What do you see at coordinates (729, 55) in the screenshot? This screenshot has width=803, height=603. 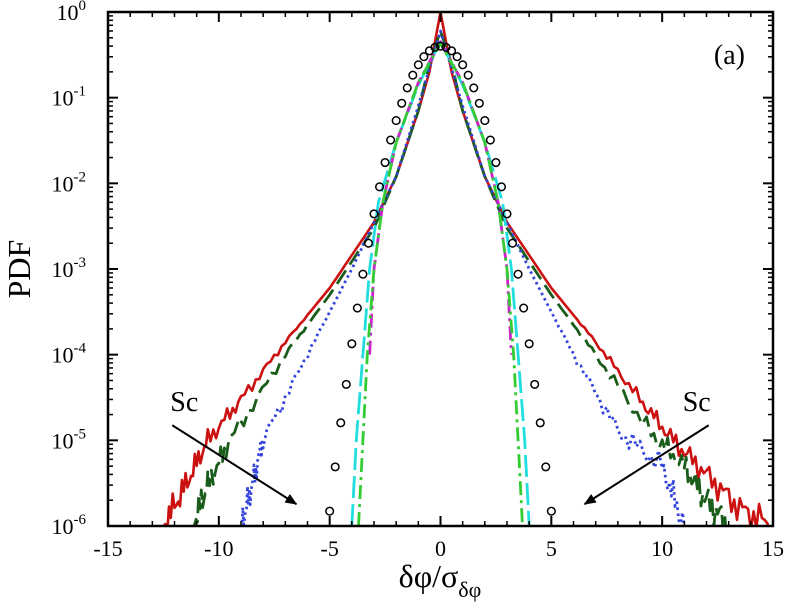 I see `panel-label: (a)` at bounding box center [729, 55].